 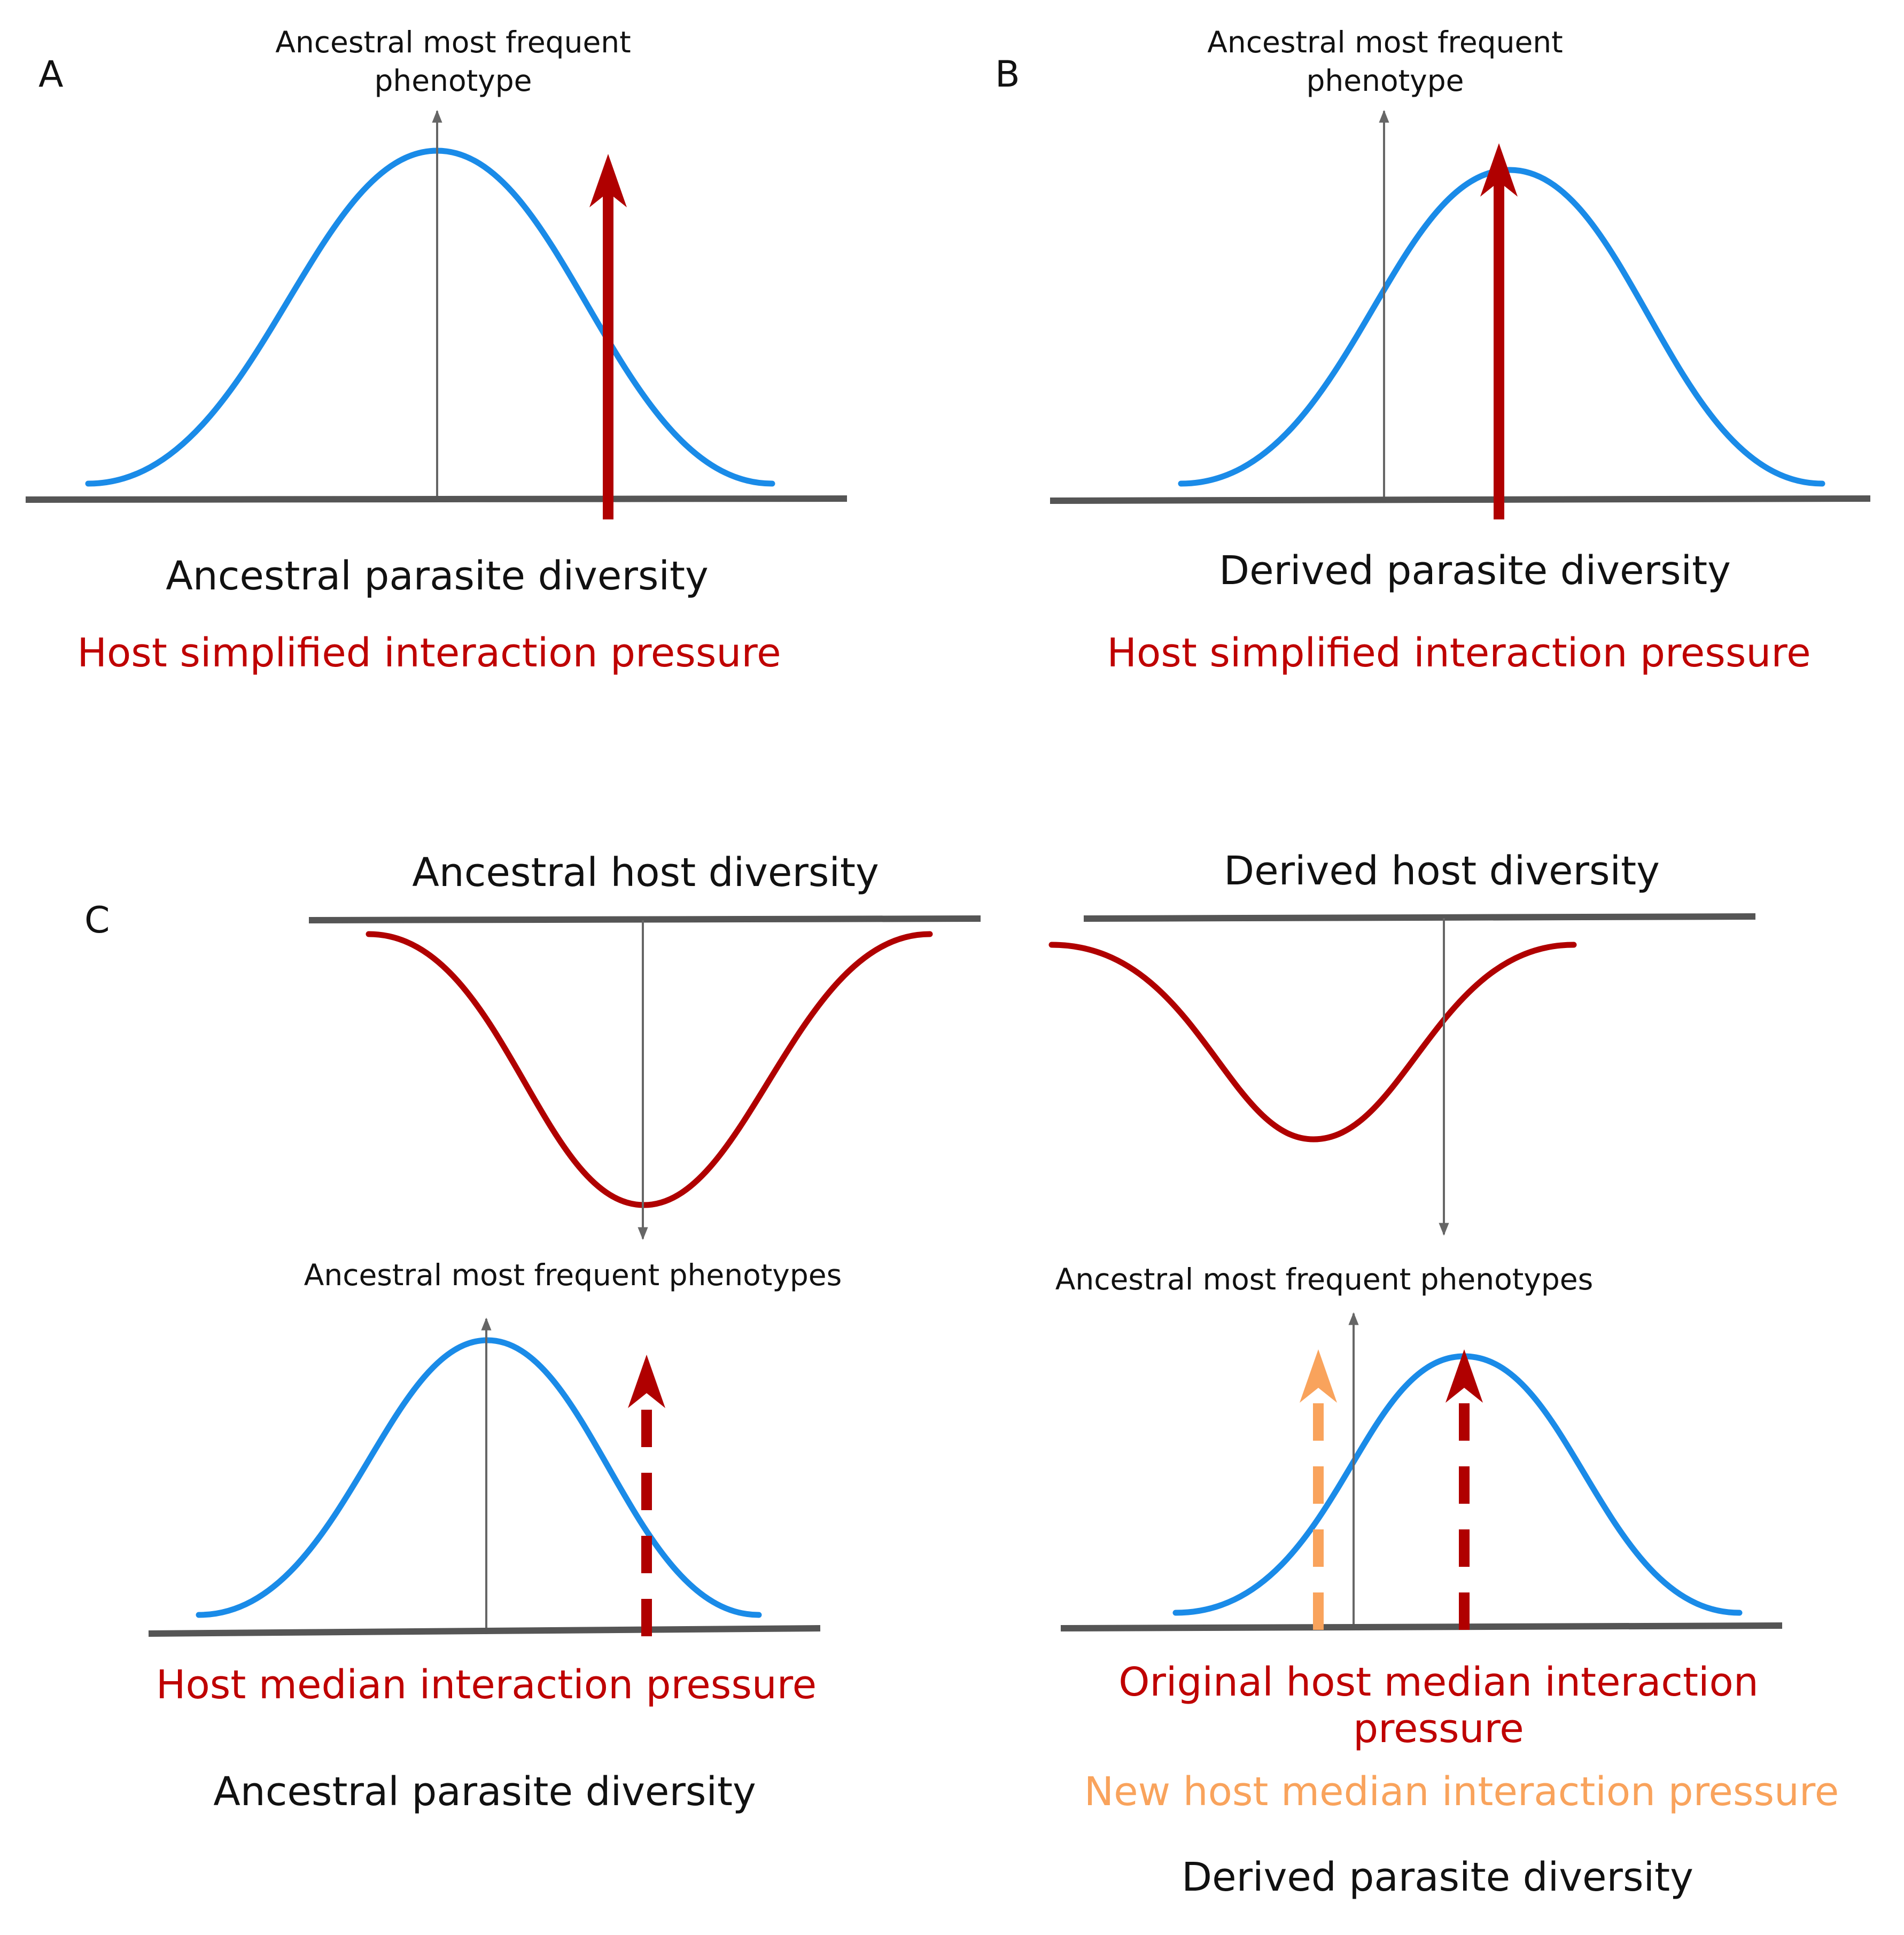 What do you see at coordinates (1459, 653) in the screenshot?
I see `panel-b-pressure-label: Host simplified interaction pressure` at bounding box center [1459, 653].